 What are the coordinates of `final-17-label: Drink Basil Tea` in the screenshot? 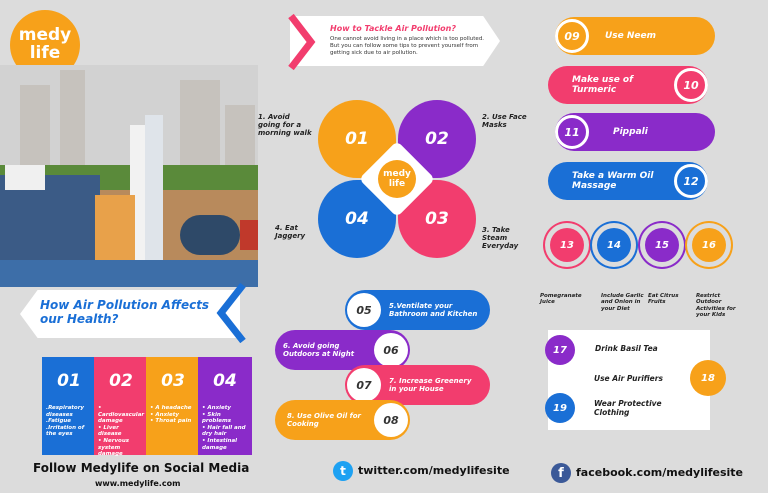 It's located at (626, 348).